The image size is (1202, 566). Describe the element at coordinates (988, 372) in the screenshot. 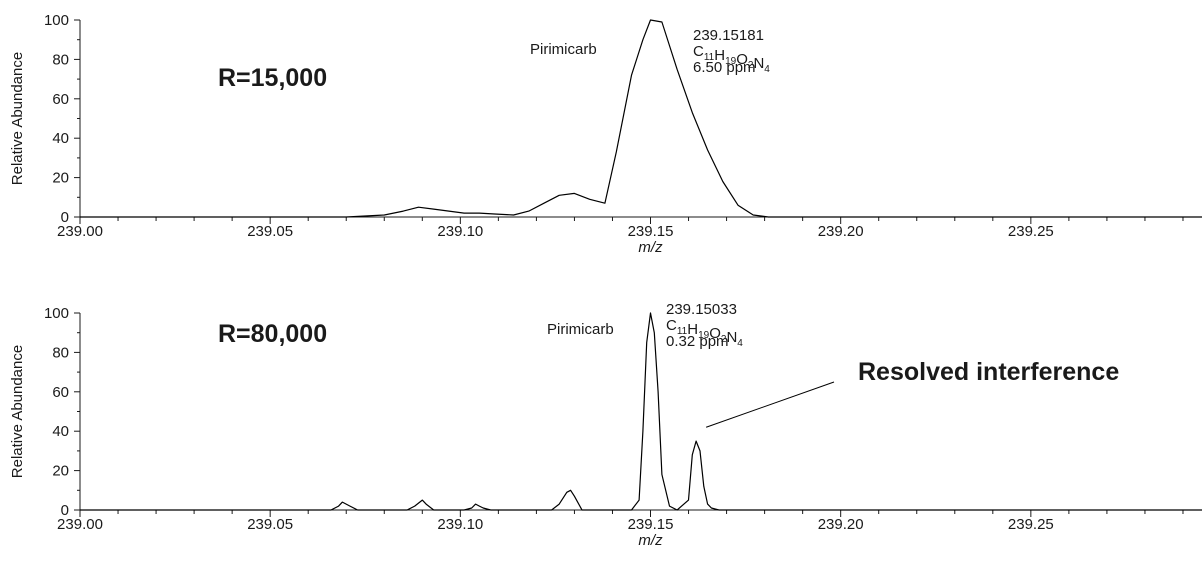

I see `resolved-interference-label: Resolved interference` at that location.